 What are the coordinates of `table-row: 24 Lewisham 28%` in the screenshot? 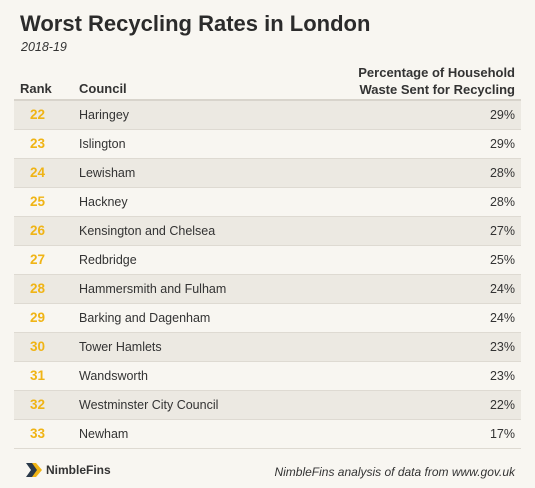 It's located at (267, 173).